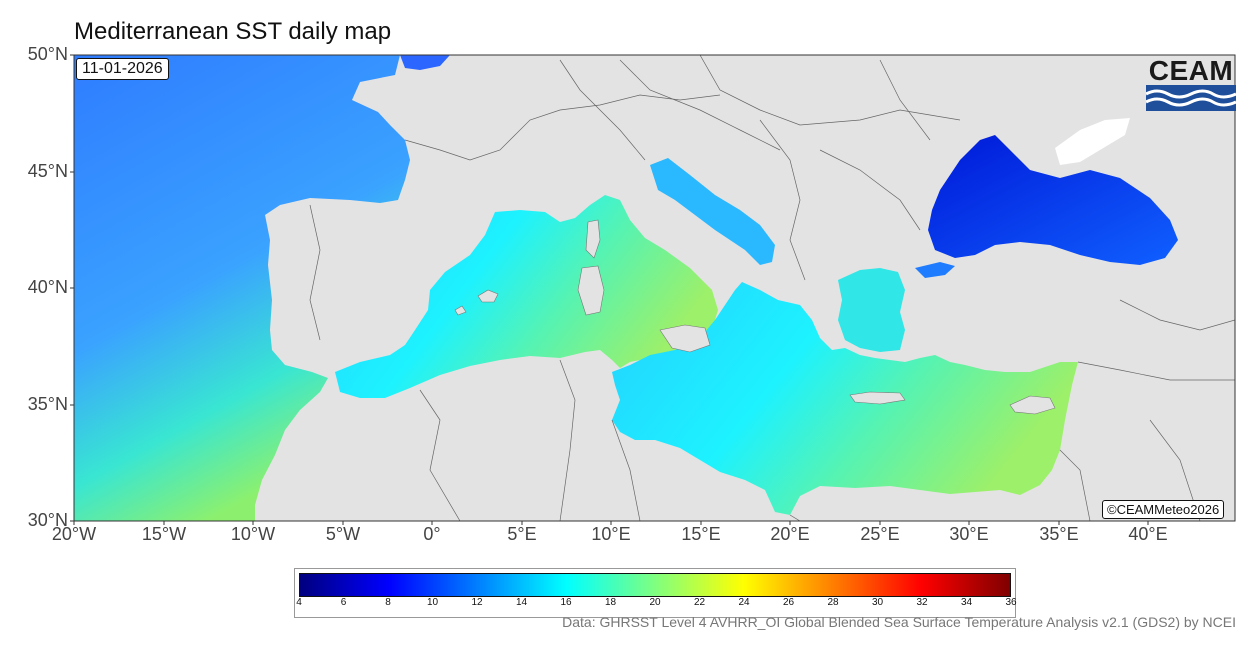 This screenshot has height=650, width=1250. Describe the element at coordinates (744, 602) in the screenshot. I see `colorbar-tick-label: 24` at that location.